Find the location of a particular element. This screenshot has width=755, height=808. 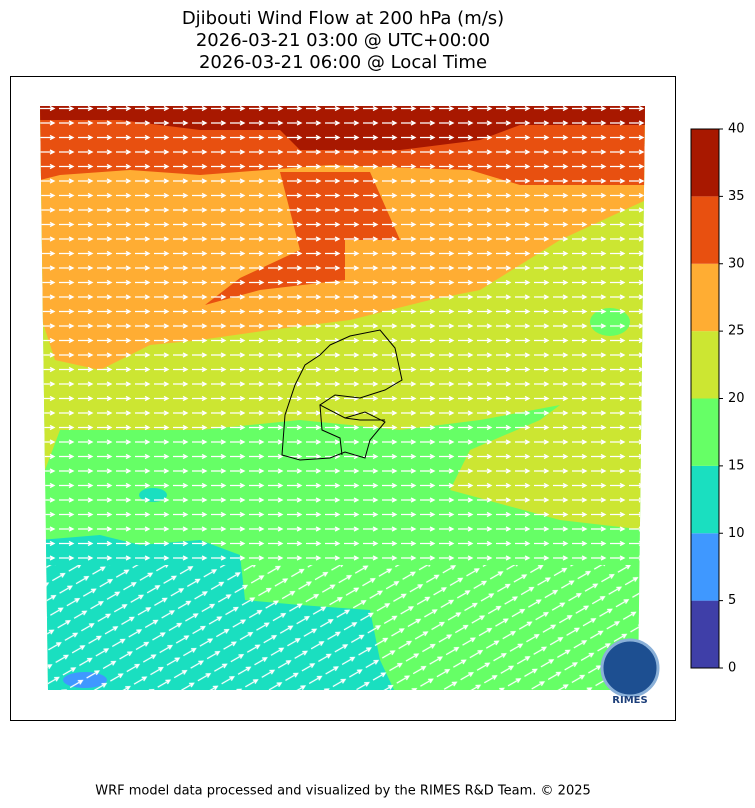

wind-arrows is located at coordinates (342, 627).